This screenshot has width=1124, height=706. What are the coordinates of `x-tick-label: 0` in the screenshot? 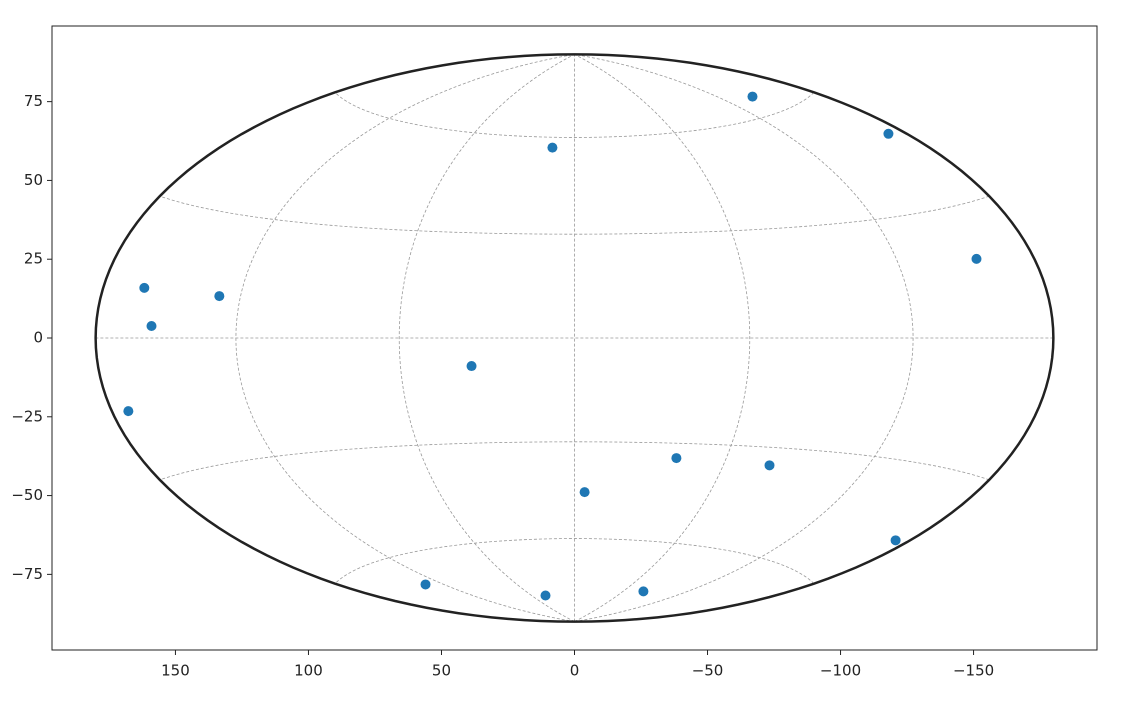 It's located at (575, 671).